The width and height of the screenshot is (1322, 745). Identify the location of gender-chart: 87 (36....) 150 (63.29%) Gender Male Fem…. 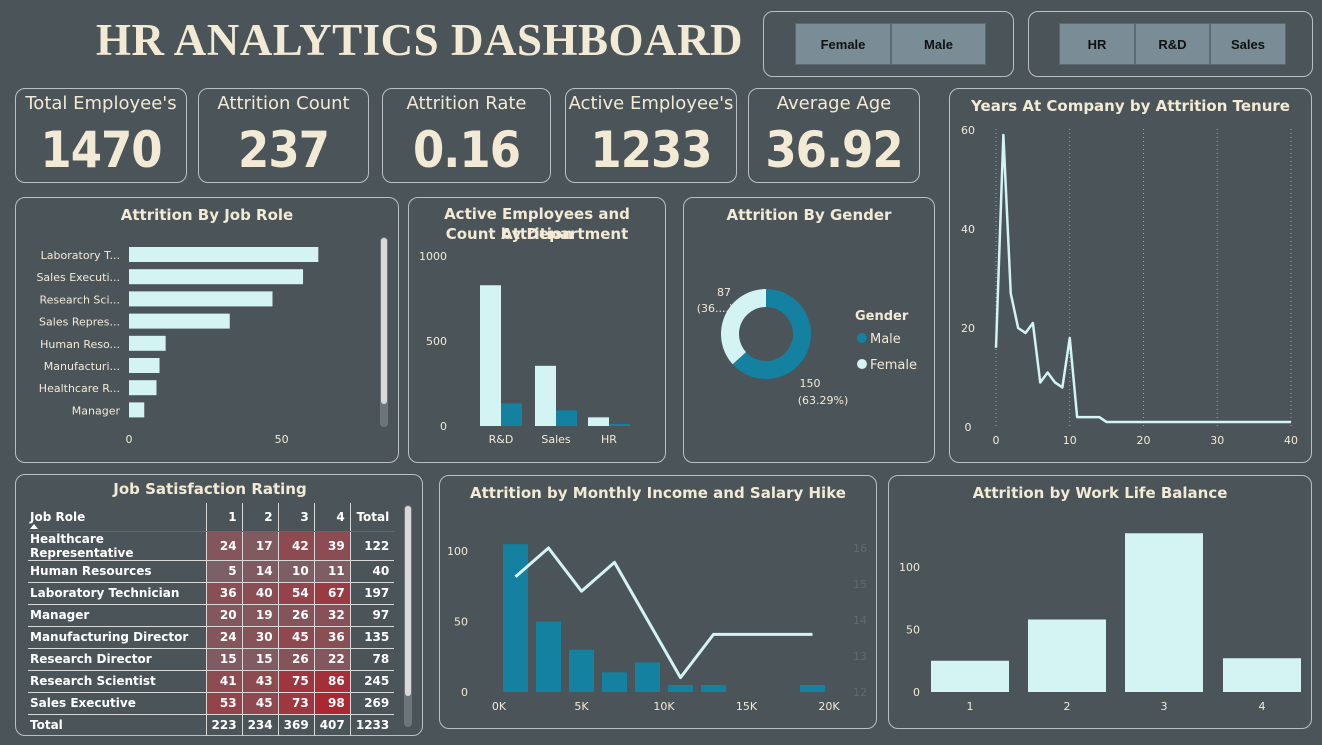
(810, 331).